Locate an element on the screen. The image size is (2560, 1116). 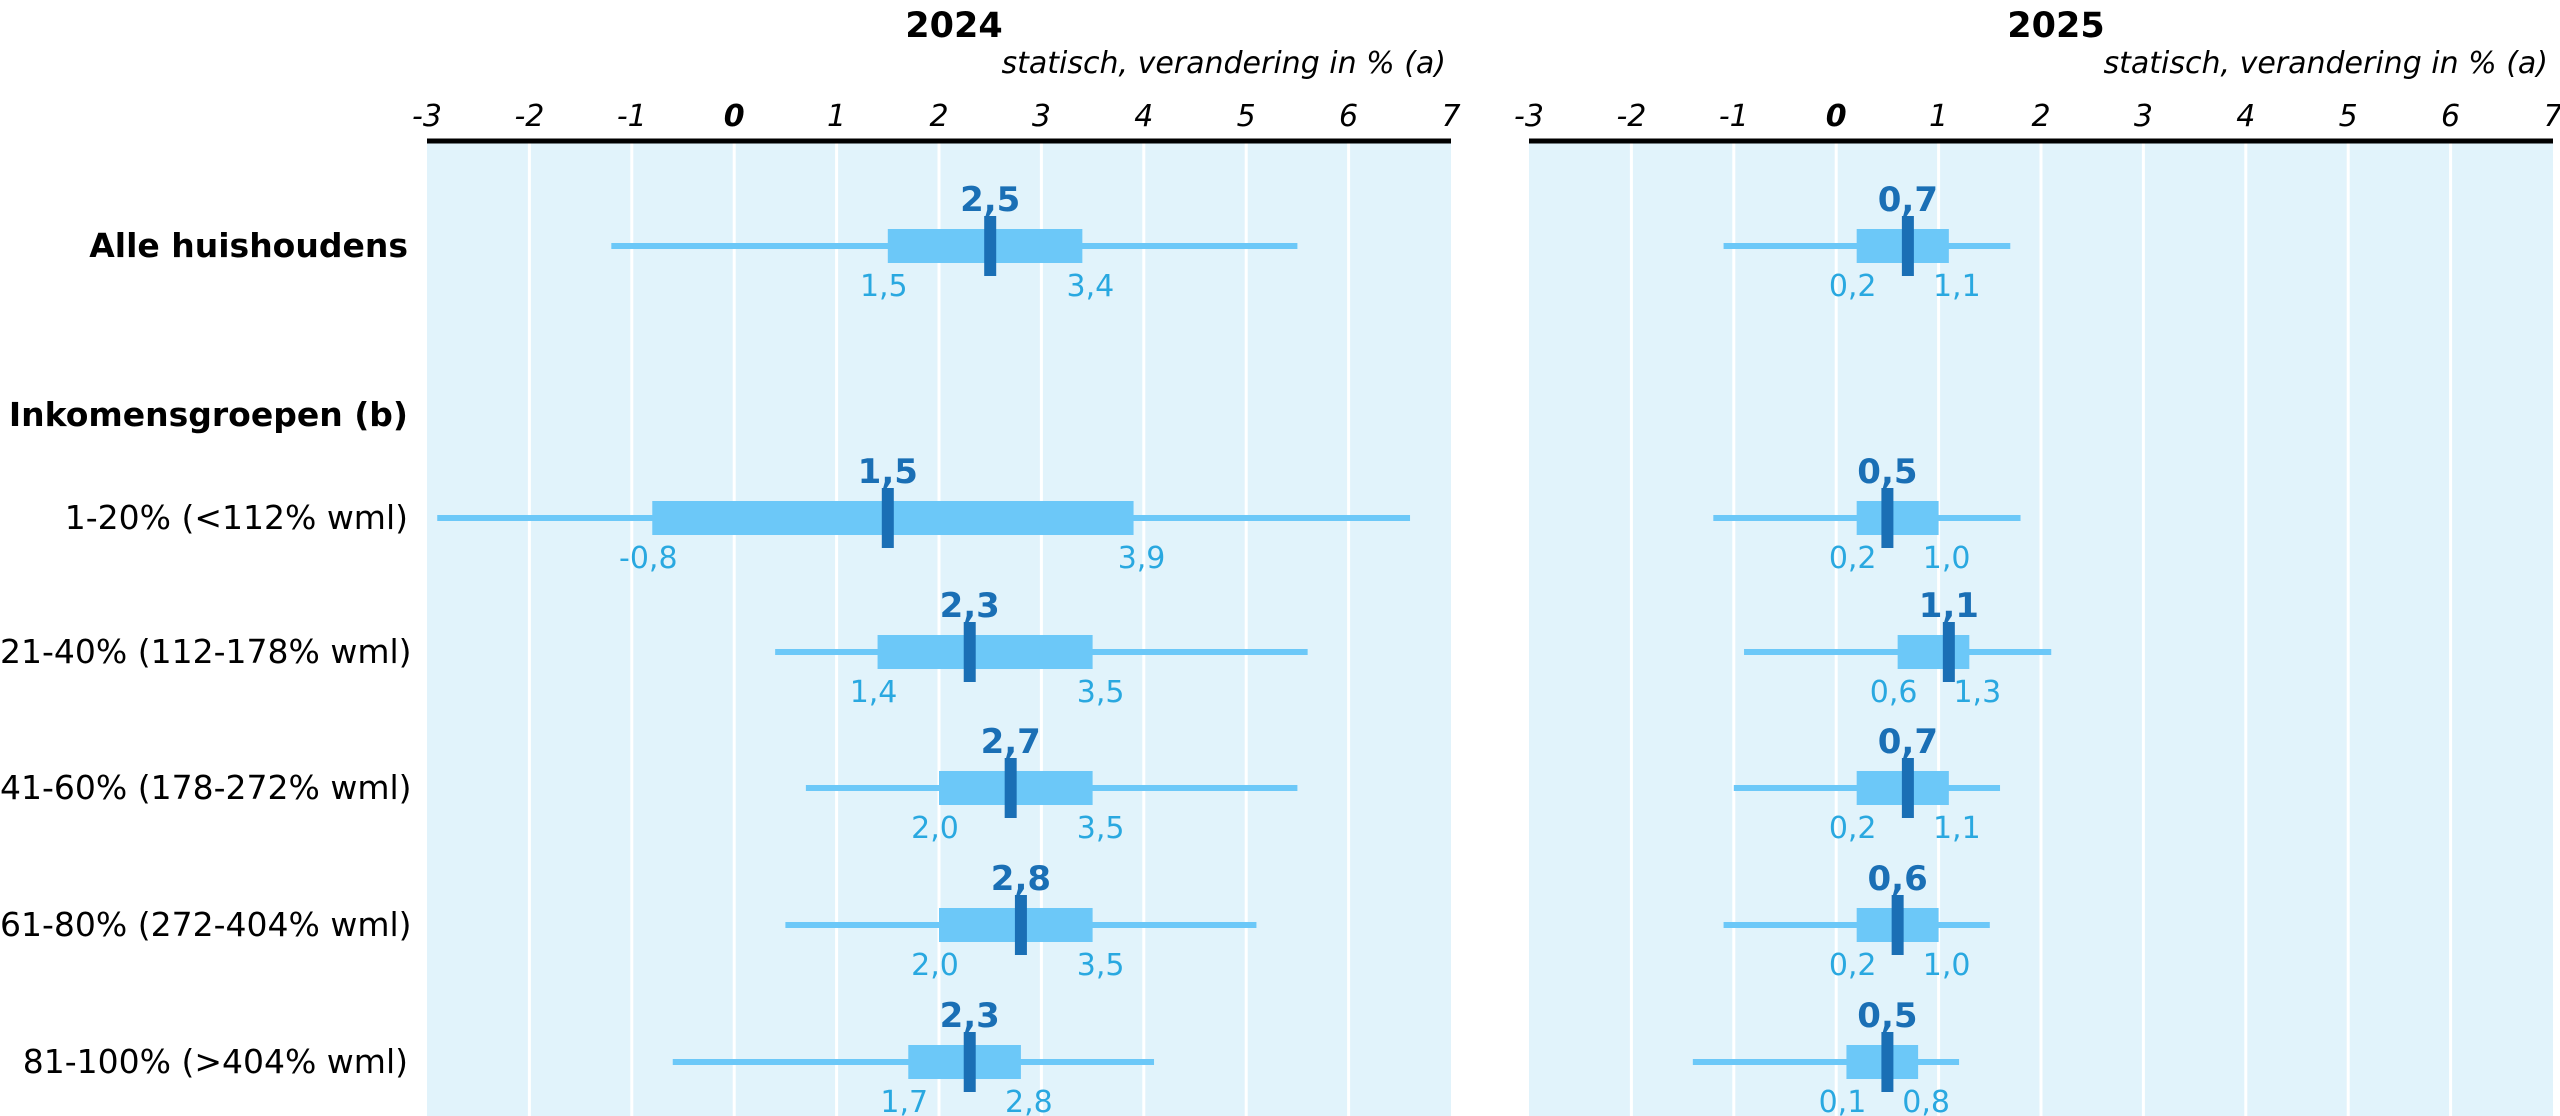
row-label: 21-40% (112-178% wml) is located at coordinates (206, 651).